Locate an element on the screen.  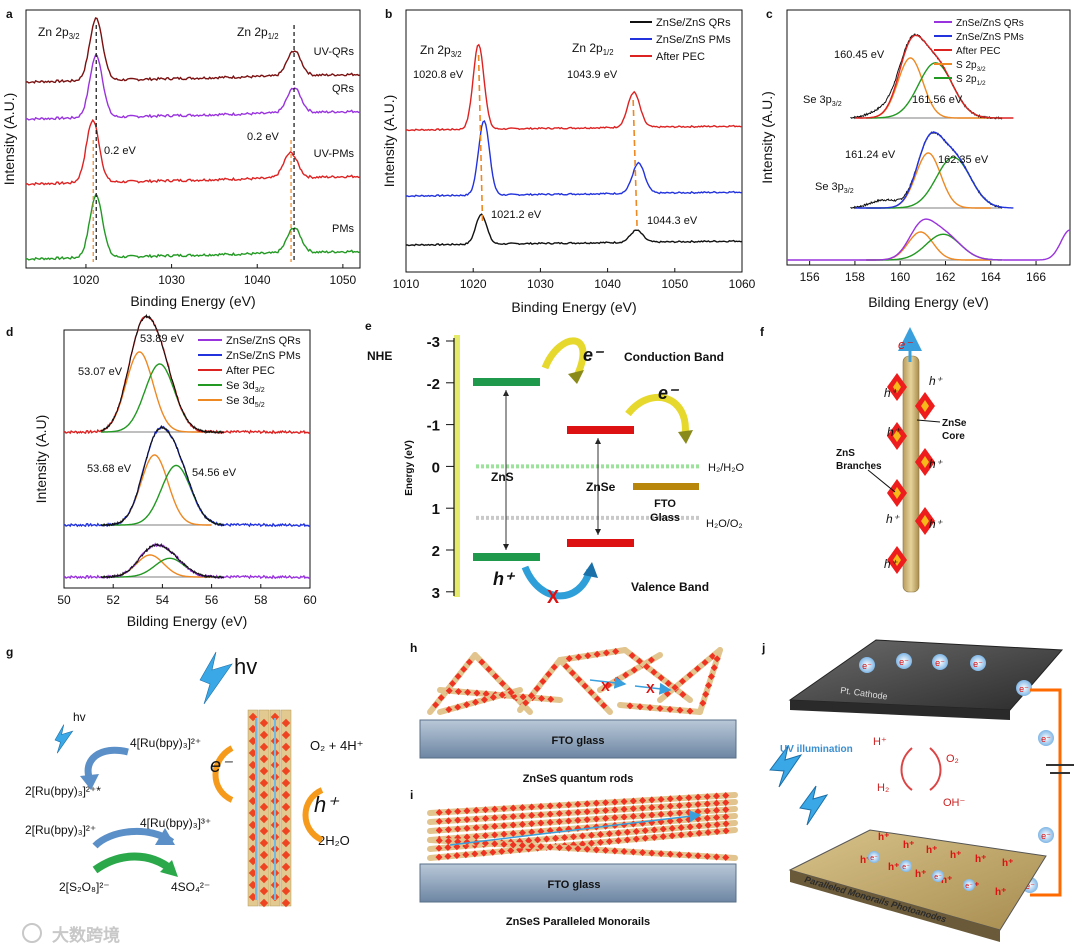
panel-e-h2-label: H₂/H₂O is located at coordinates (726, 468).